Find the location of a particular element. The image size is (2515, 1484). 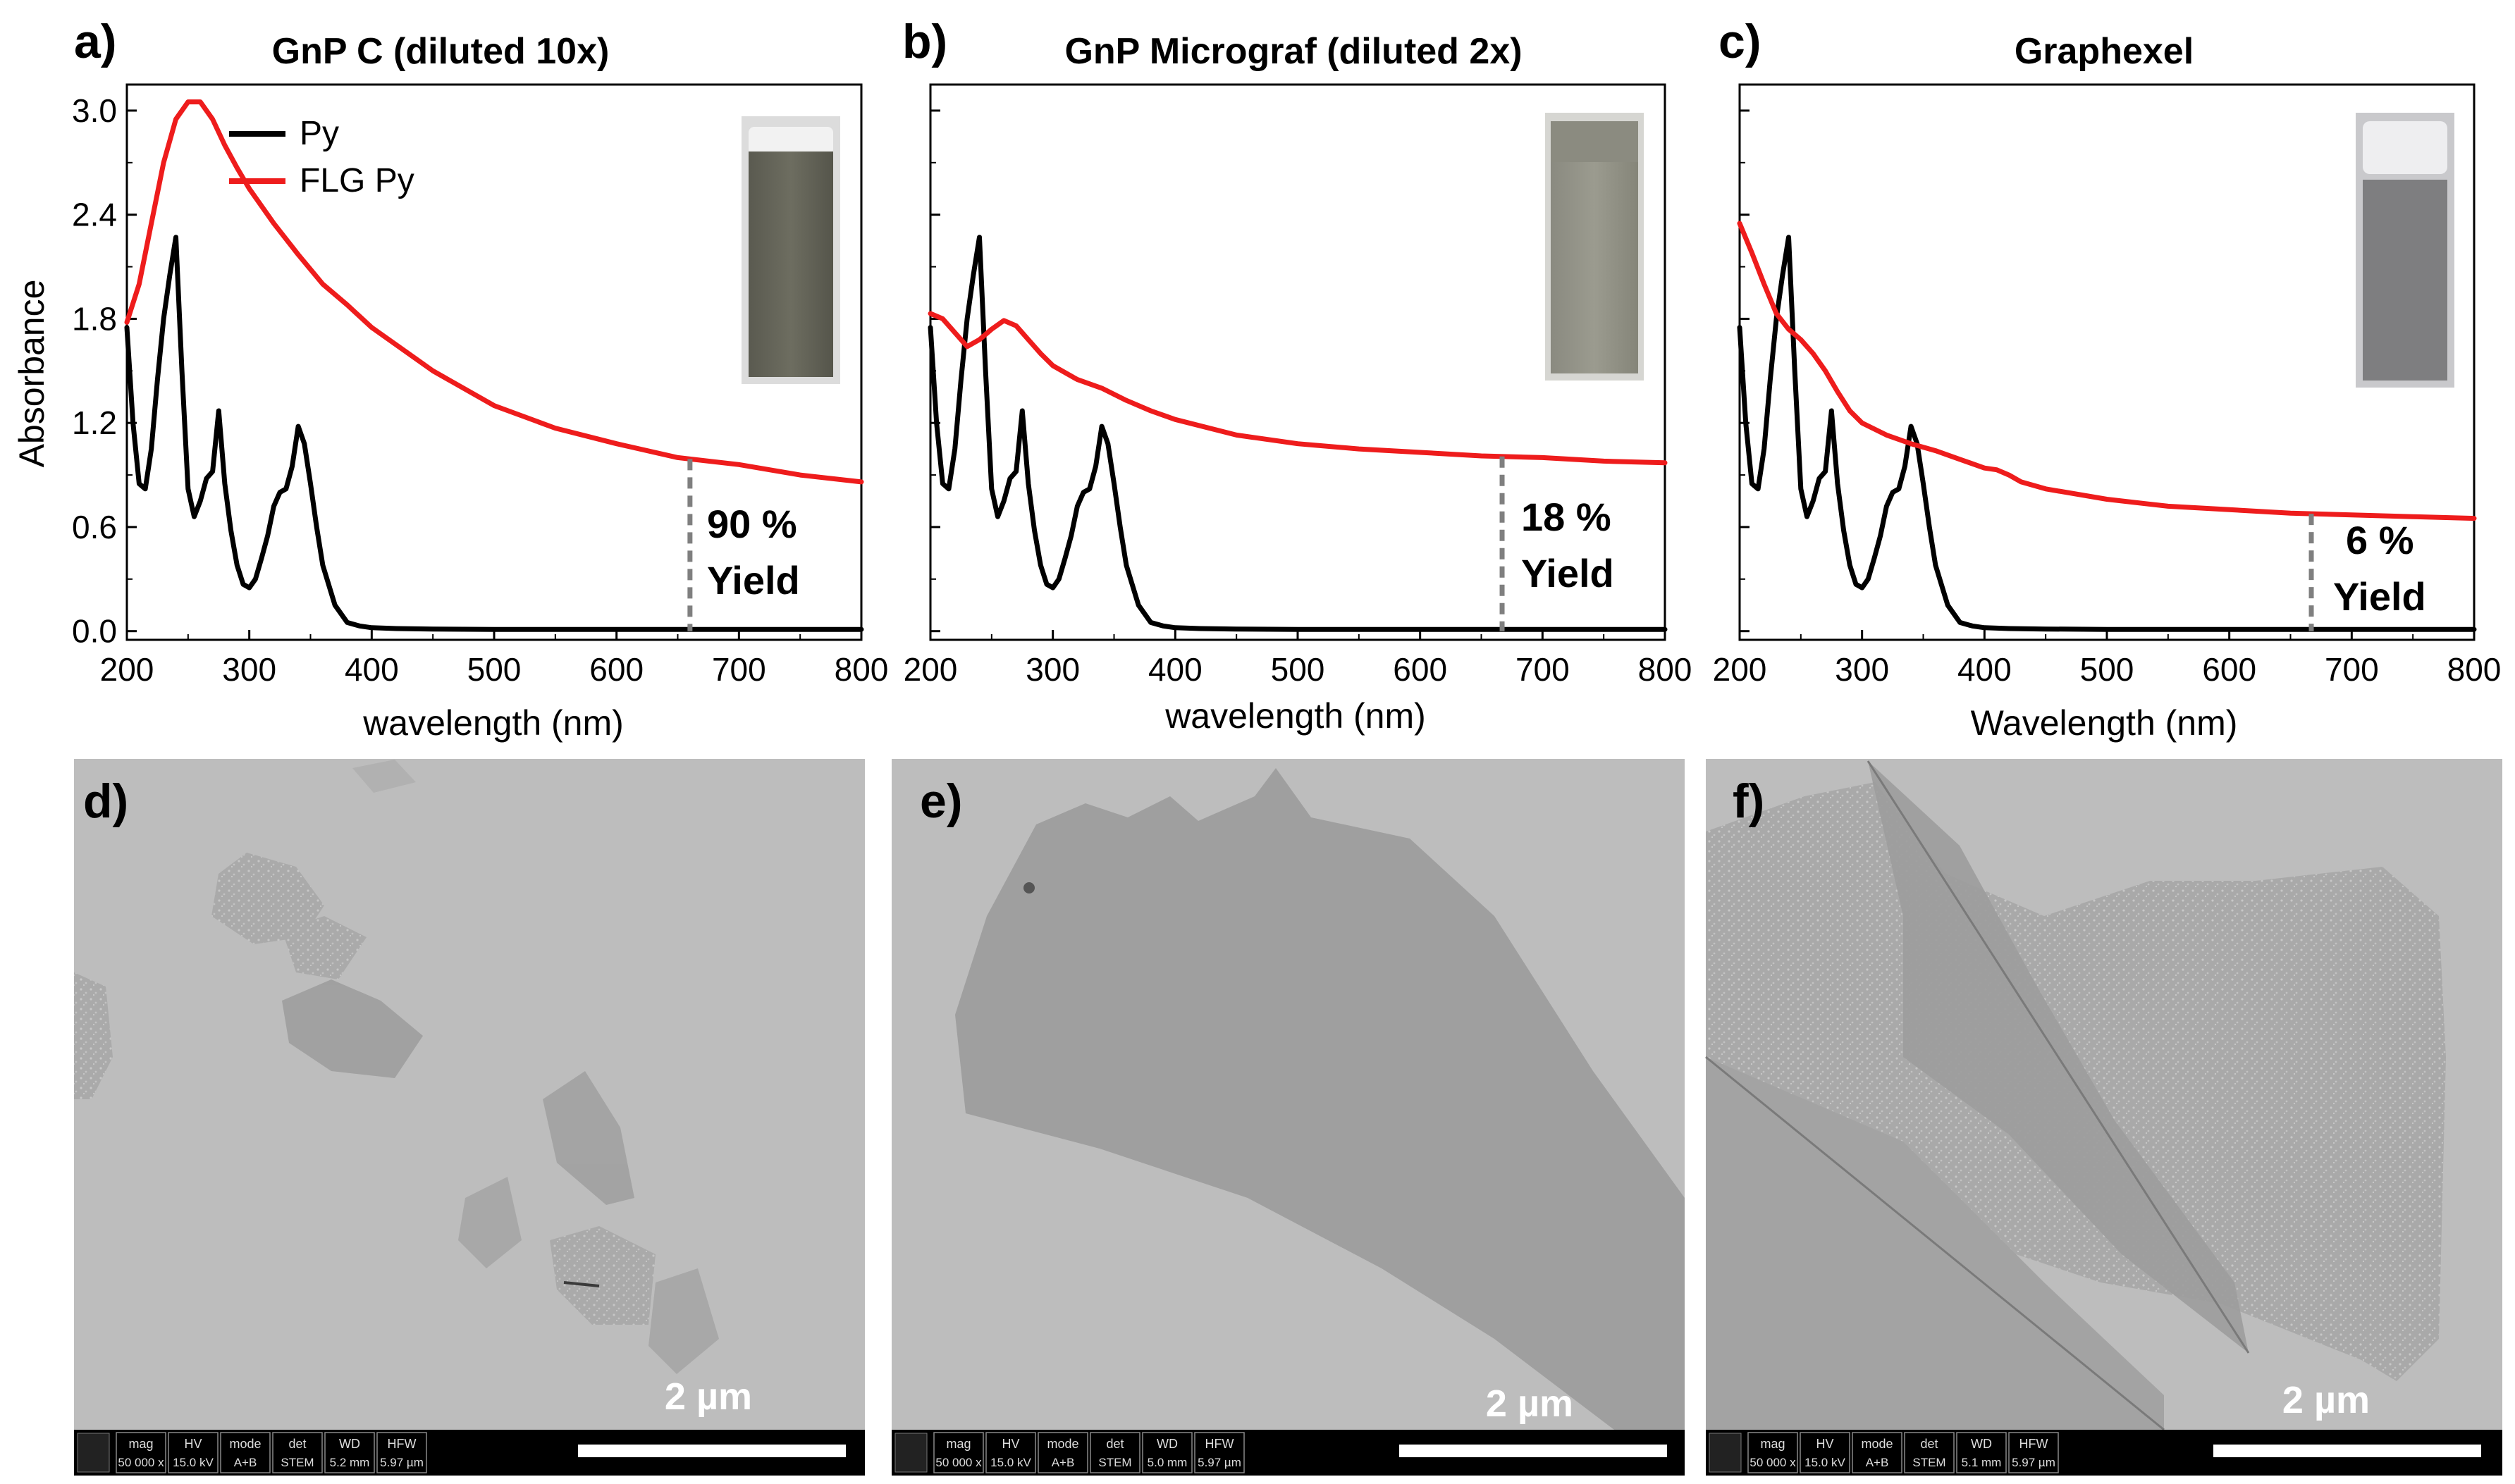

panel-label: c) is located at coordinates (1740, 41).